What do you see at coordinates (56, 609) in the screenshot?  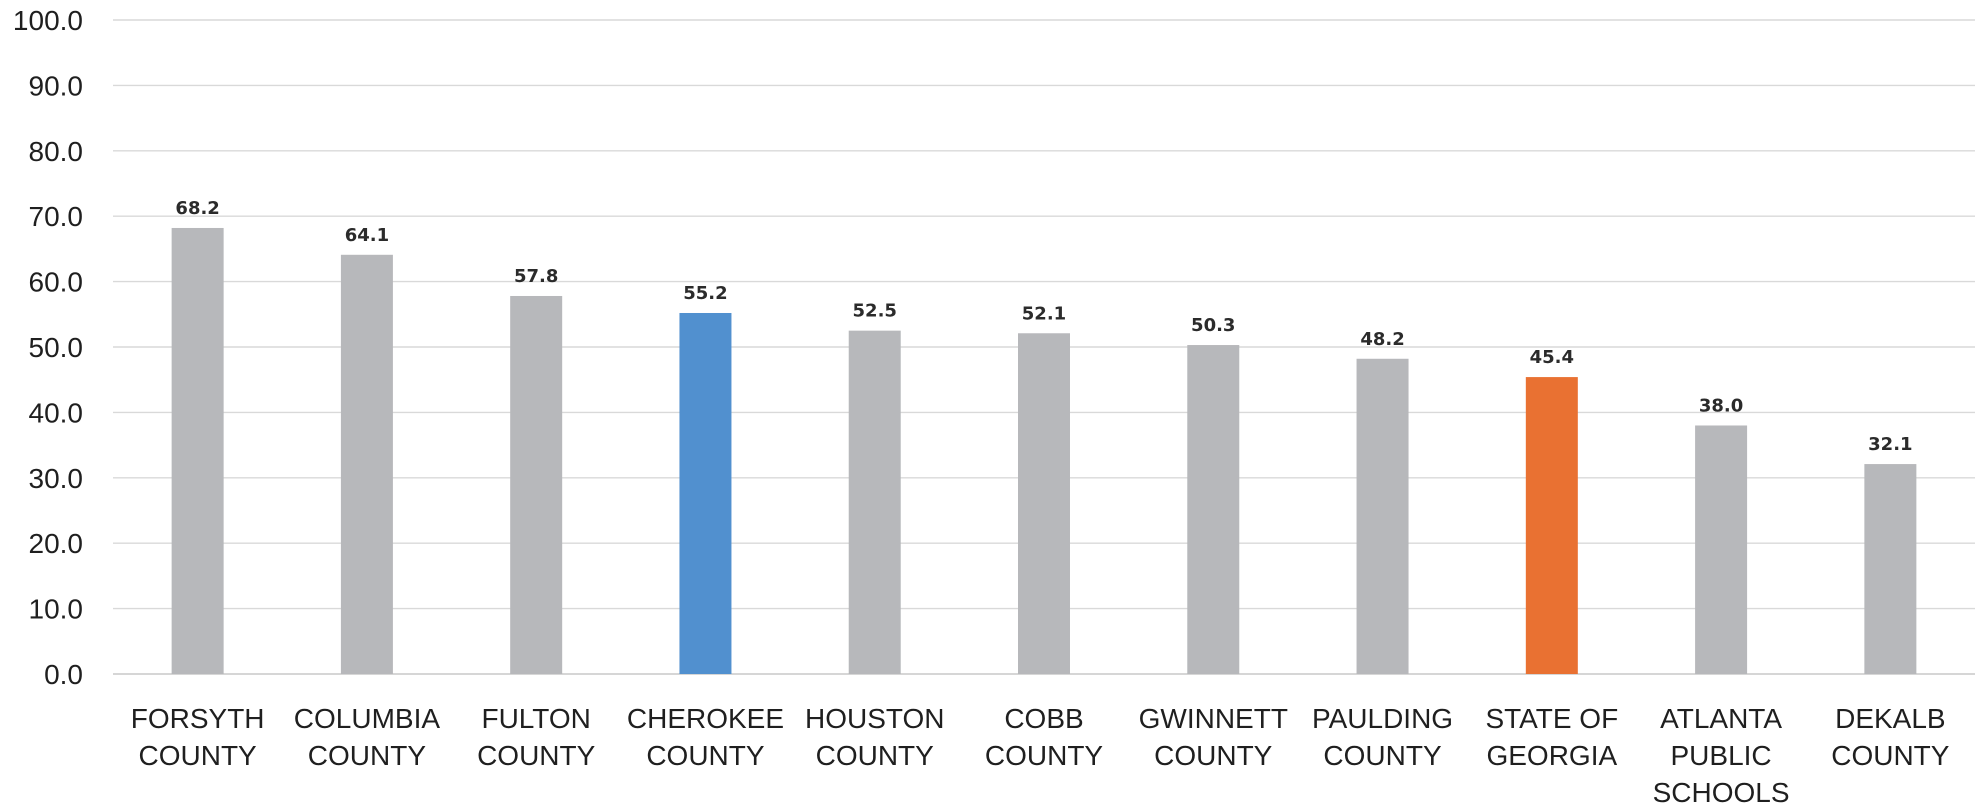 I see `y-tick-label: 10.0` at bounding box center [56, 609].